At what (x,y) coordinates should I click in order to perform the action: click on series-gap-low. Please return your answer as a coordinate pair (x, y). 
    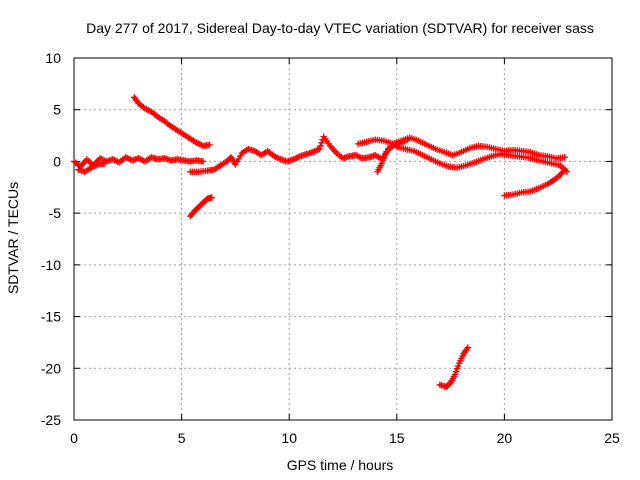
    Looking at the image, I should click on (201, 207).